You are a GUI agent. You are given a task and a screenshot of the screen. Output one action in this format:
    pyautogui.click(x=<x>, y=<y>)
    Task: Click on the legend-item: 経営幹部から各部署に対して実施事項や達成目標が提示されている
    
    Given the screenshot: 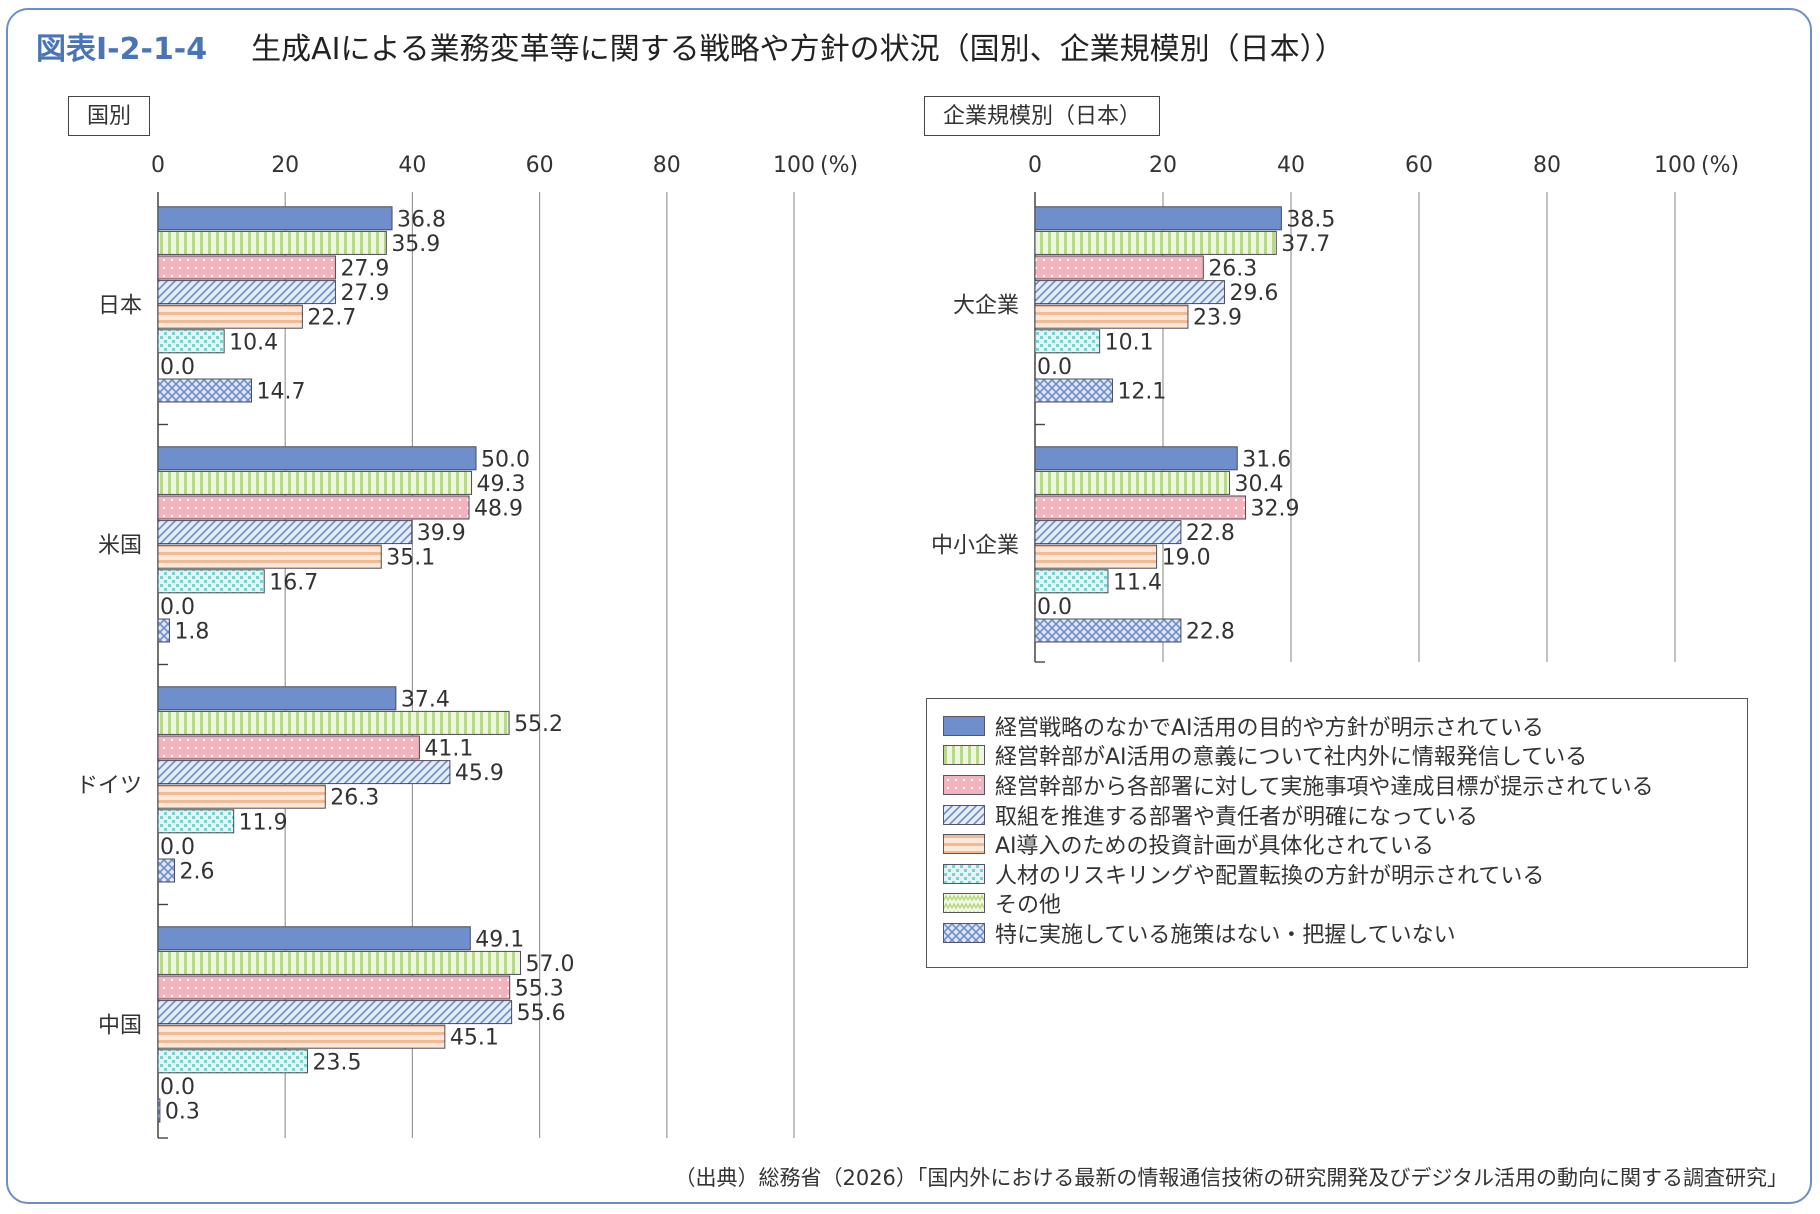 What is the action you would take?
    pyautogui.click(x=1345, y=785)
    